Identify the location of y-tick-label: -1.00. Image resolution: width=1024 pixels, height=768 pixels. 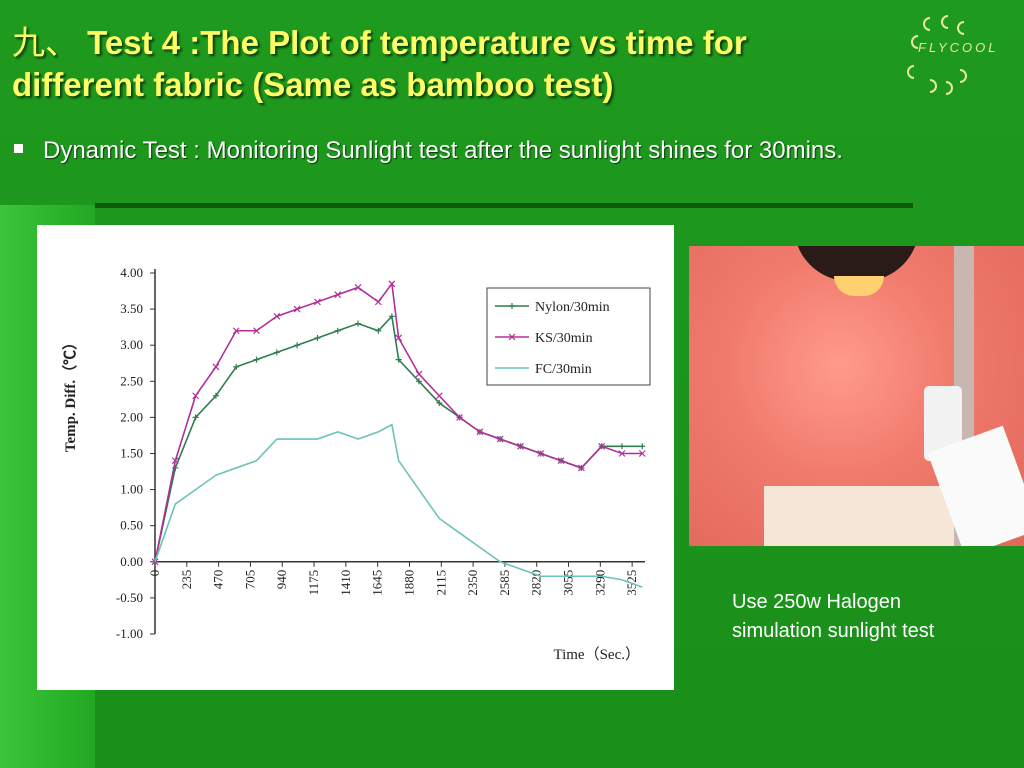
(129, 633).